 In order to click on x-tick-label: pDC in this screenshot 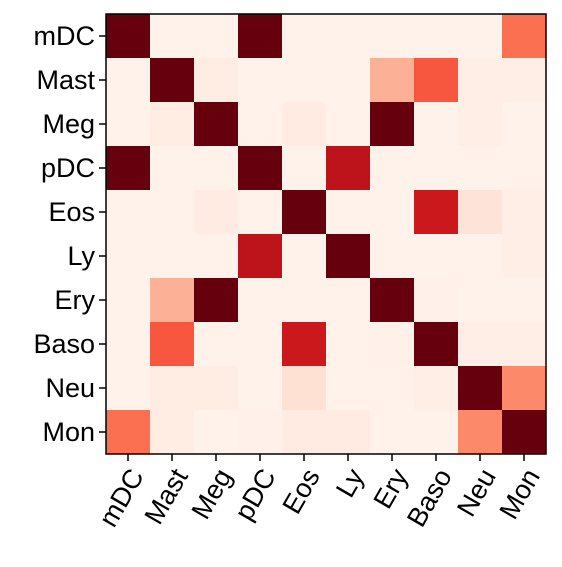, I will do `click(255, 495)`.